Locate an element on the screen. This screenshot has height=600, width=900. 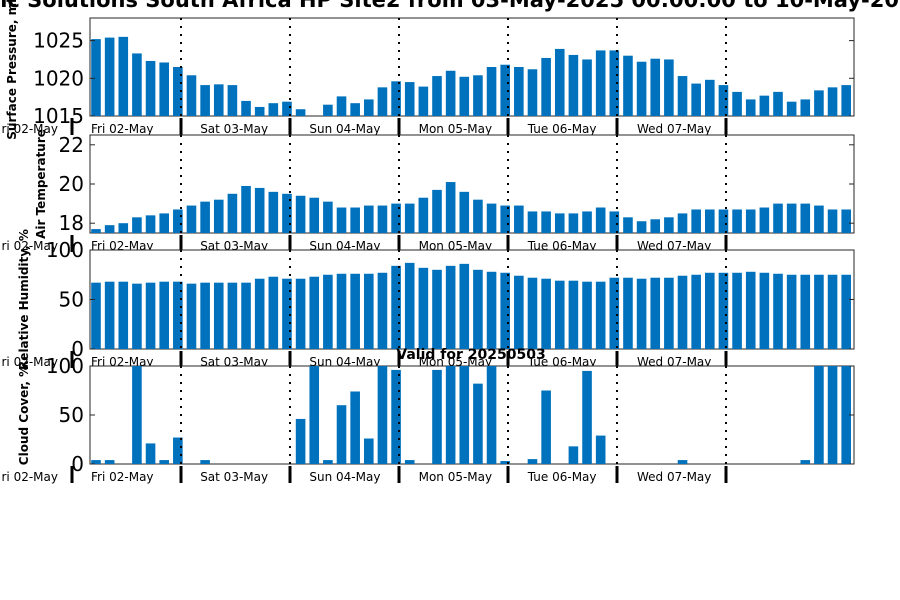
y-tick-label: 50 is located at coordinates (71, 300).